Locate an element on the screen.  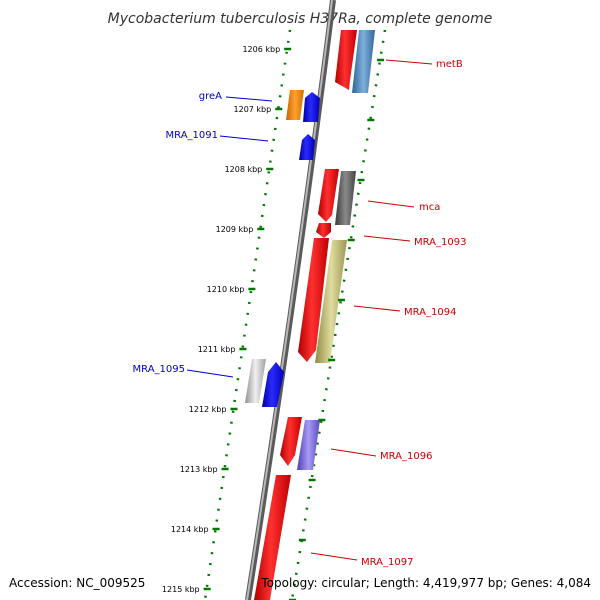
gene-mca-cog is located at coordinates (345, 198).